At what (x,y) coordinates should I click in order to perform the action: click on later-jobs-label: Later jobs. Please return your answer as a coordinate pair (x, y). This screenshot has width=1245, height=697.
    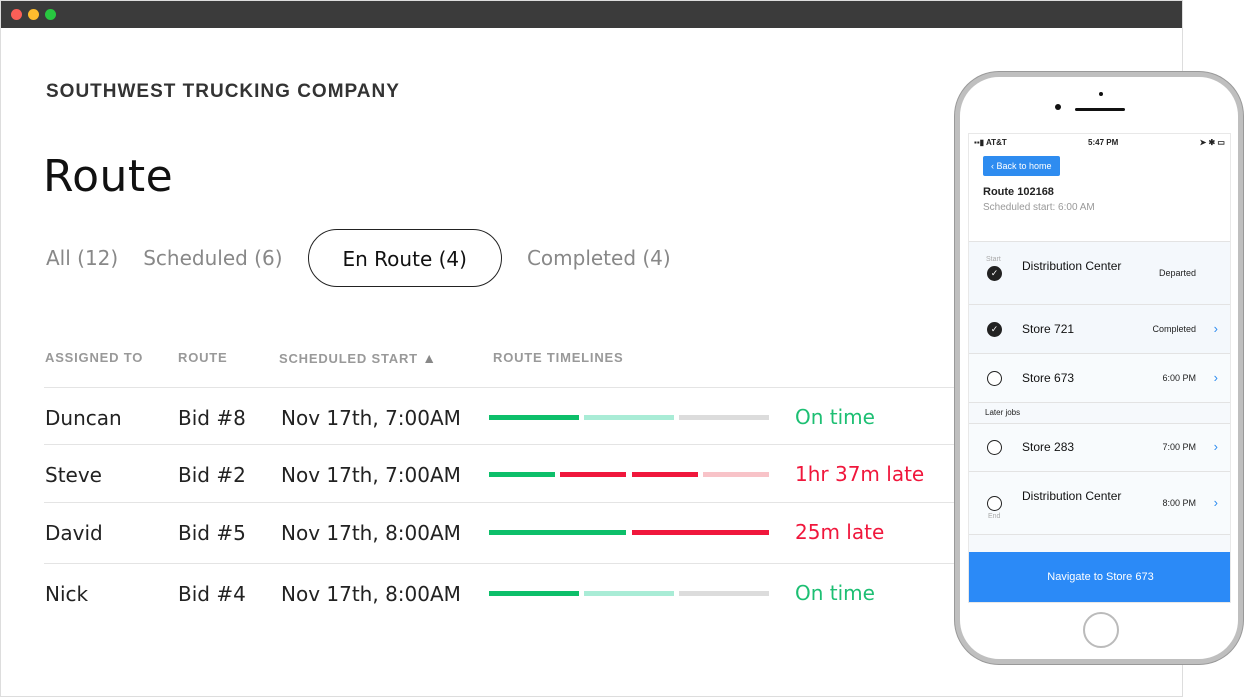
    Looking at the image, I should click on (1099, 413).